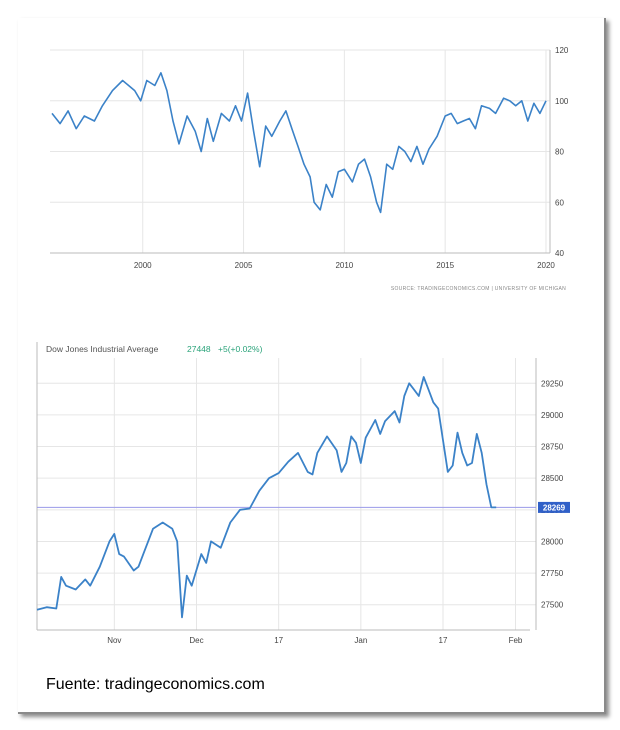 The image size is (620, 730). I want to click on chart1-y-tick-label: 60, so click(559, 202).